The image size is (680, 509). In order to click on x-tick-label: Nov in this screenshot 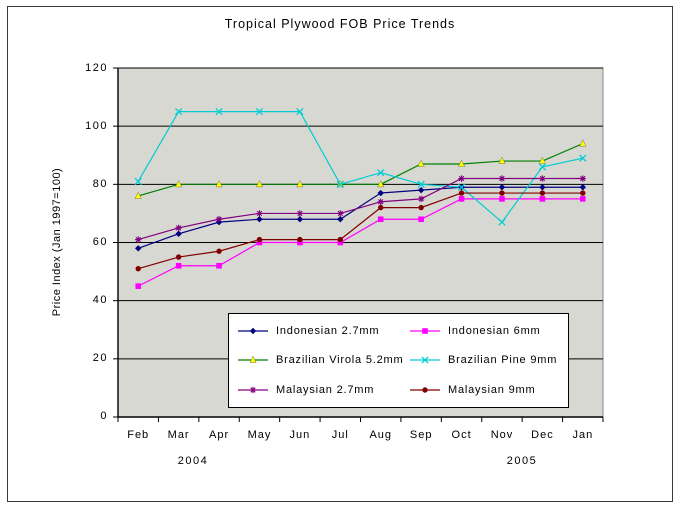, I will do `click(502, 435)`.